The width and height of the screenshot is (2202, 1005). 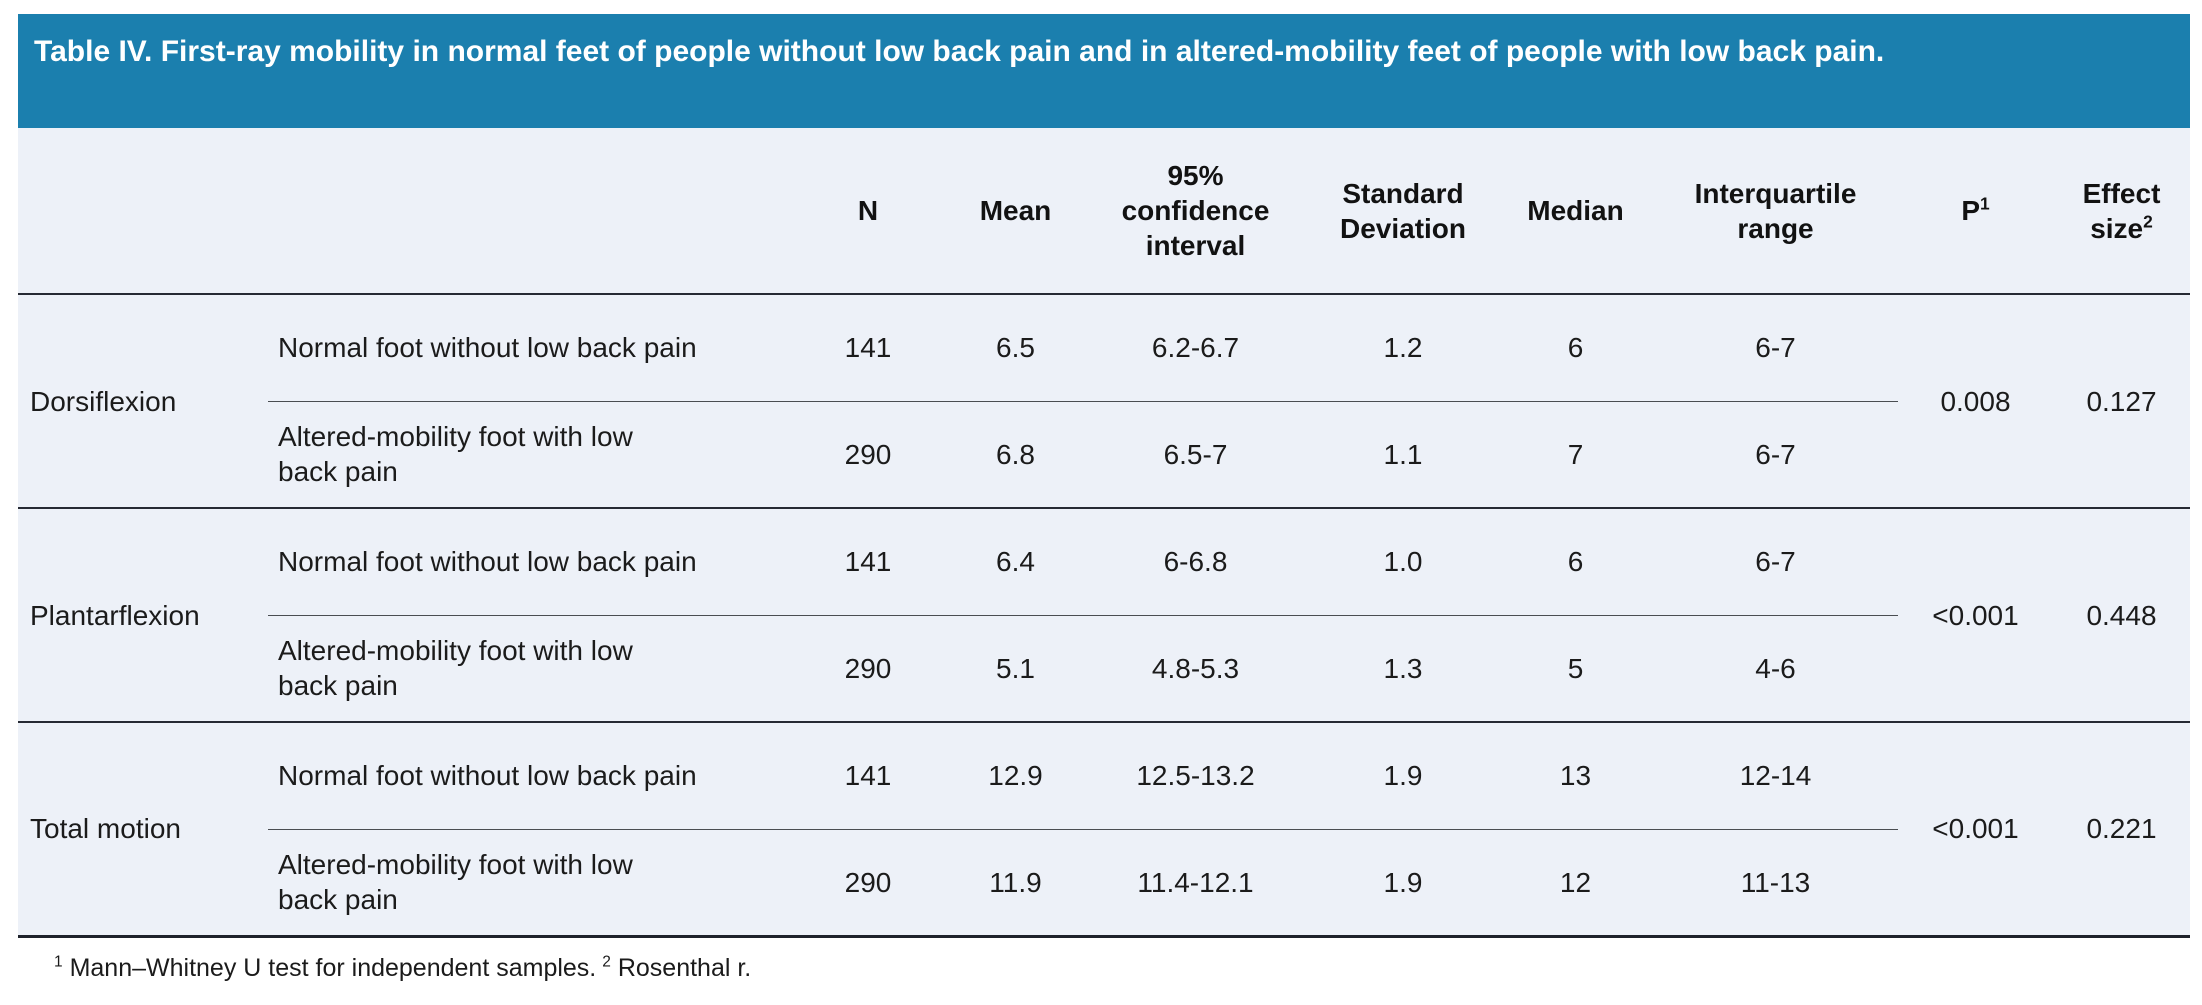 I want to click on footnote-superscript-2: 2, so click(x=606, y=962).